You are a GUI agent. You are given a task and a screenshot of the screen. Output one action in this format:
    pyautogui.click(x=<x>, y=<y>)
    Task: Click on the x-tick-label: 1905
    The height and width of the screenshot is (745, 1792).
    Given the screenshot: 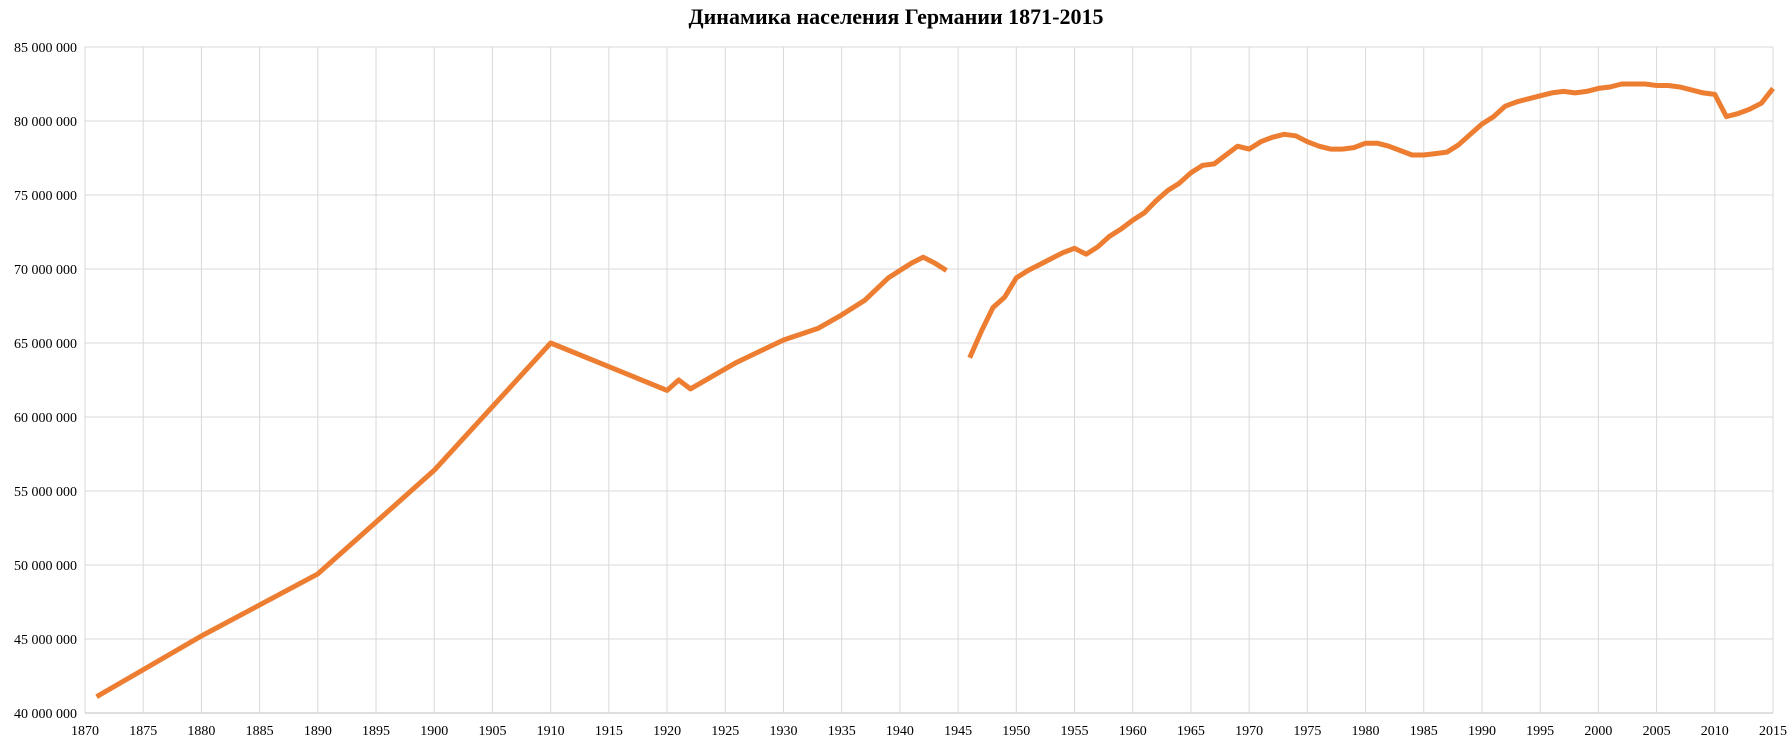 What is the action you would take?
    pyautogui.click(x=492, y=731)
    